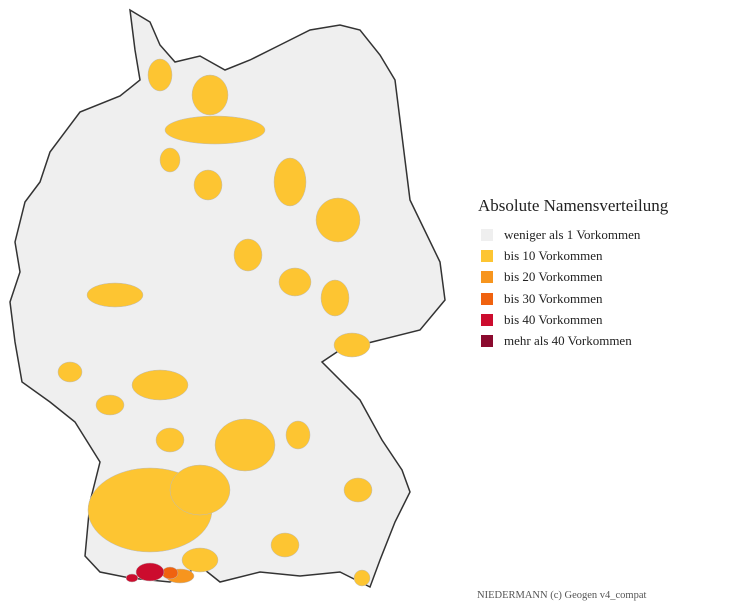 The image size is (750, 612). I want to click on legend-item: weniger als 1 Vorkommen, so click(573, 234).